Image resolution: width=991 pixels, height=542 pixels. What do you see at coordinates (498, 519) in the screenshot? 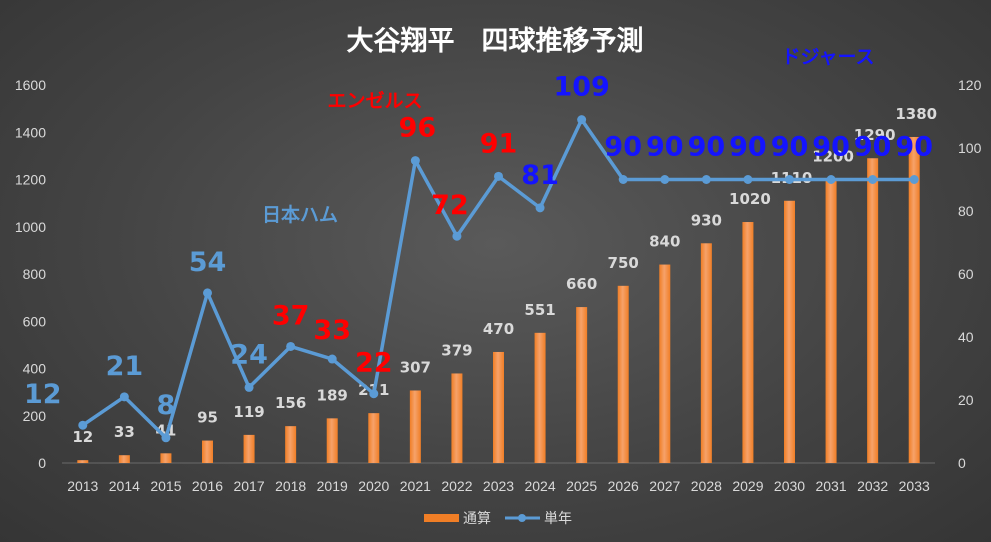
I see `legend: 通算 単年` at bounding box center [498, 519].